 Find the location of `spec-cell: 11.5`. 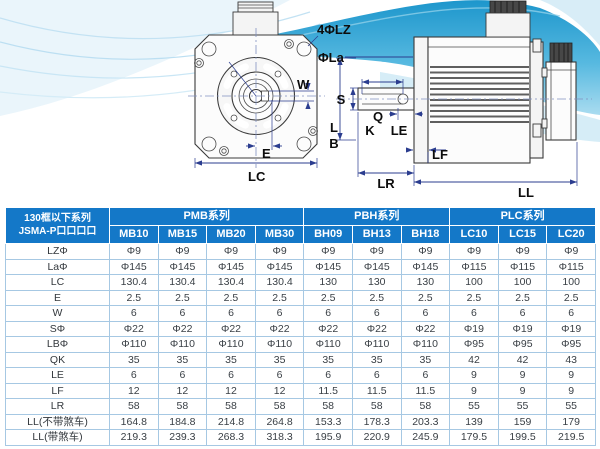

spec-cell: 11.5 is located at coordinates (328, 390).